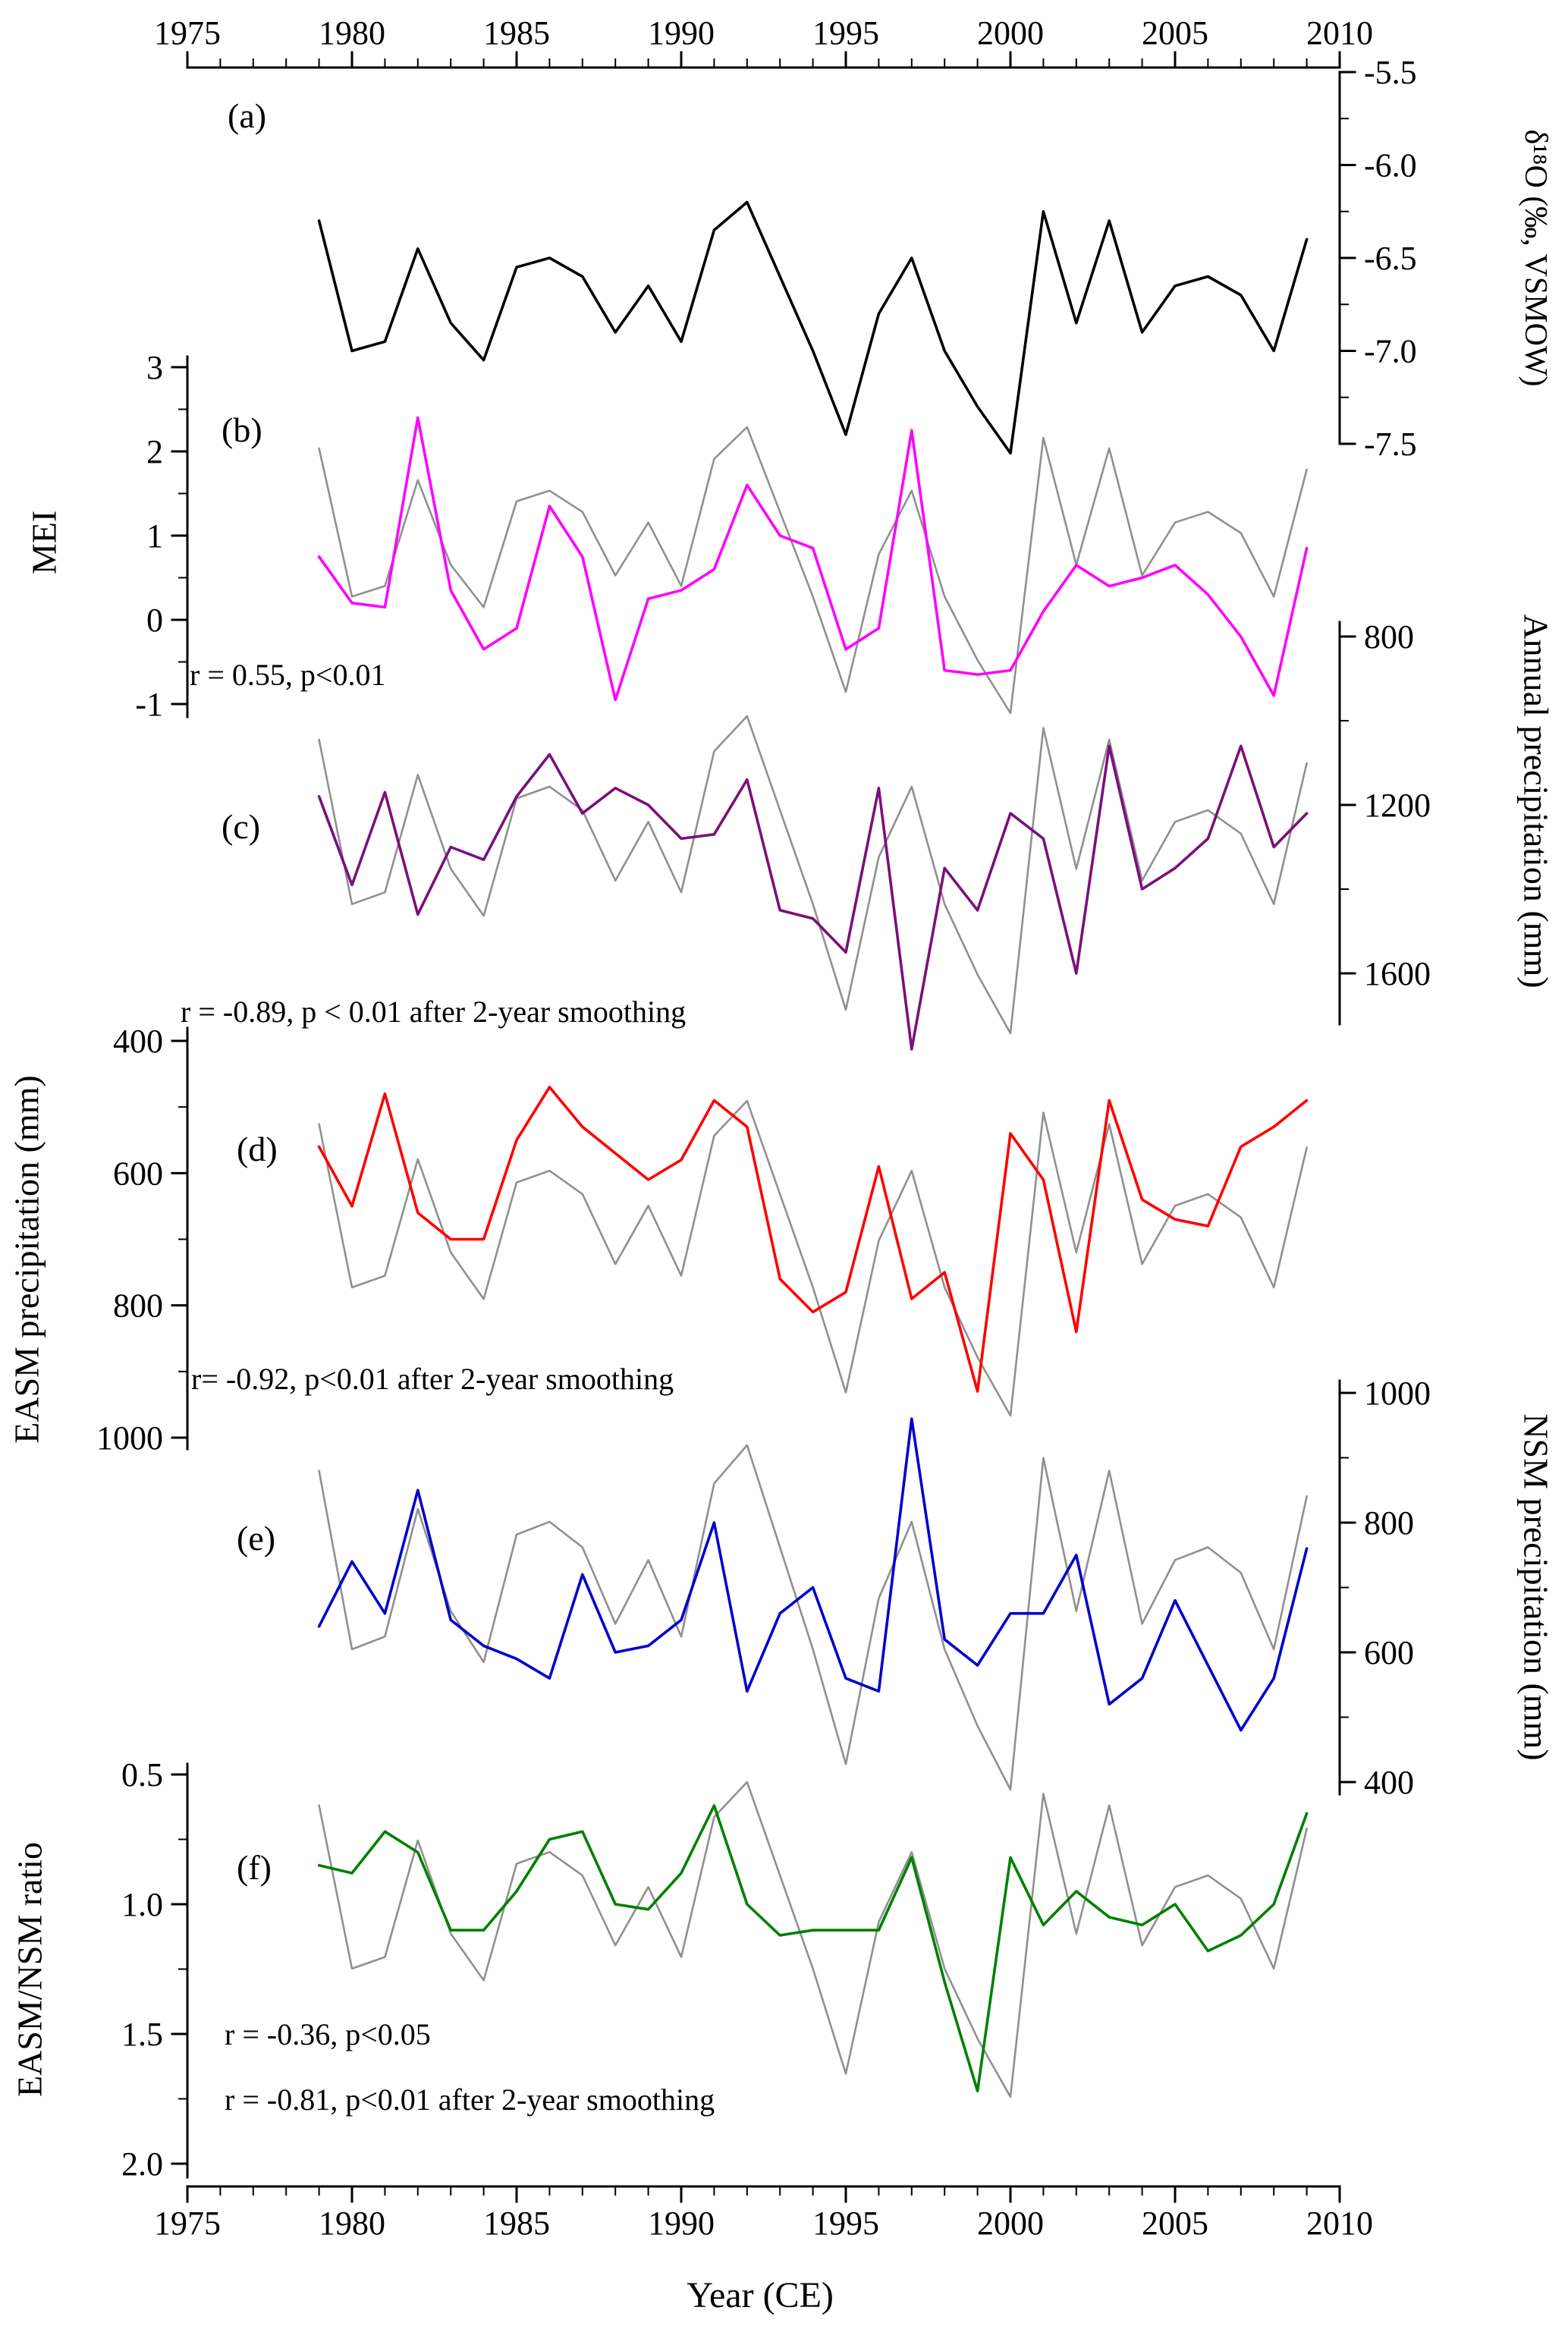  I want to click on svg-text: 0.5, so click(142, 1774).